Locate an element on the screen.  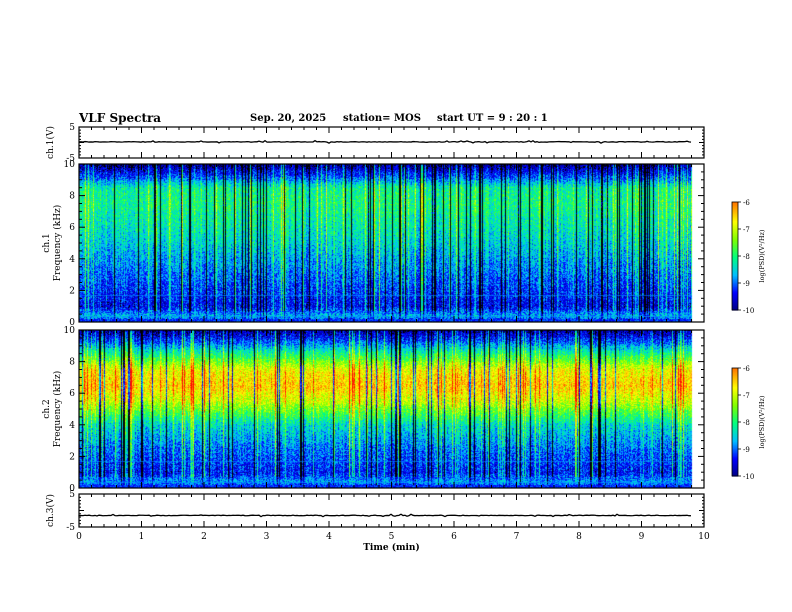
y-tick-label: -5 is located at coordinates (70, 159).